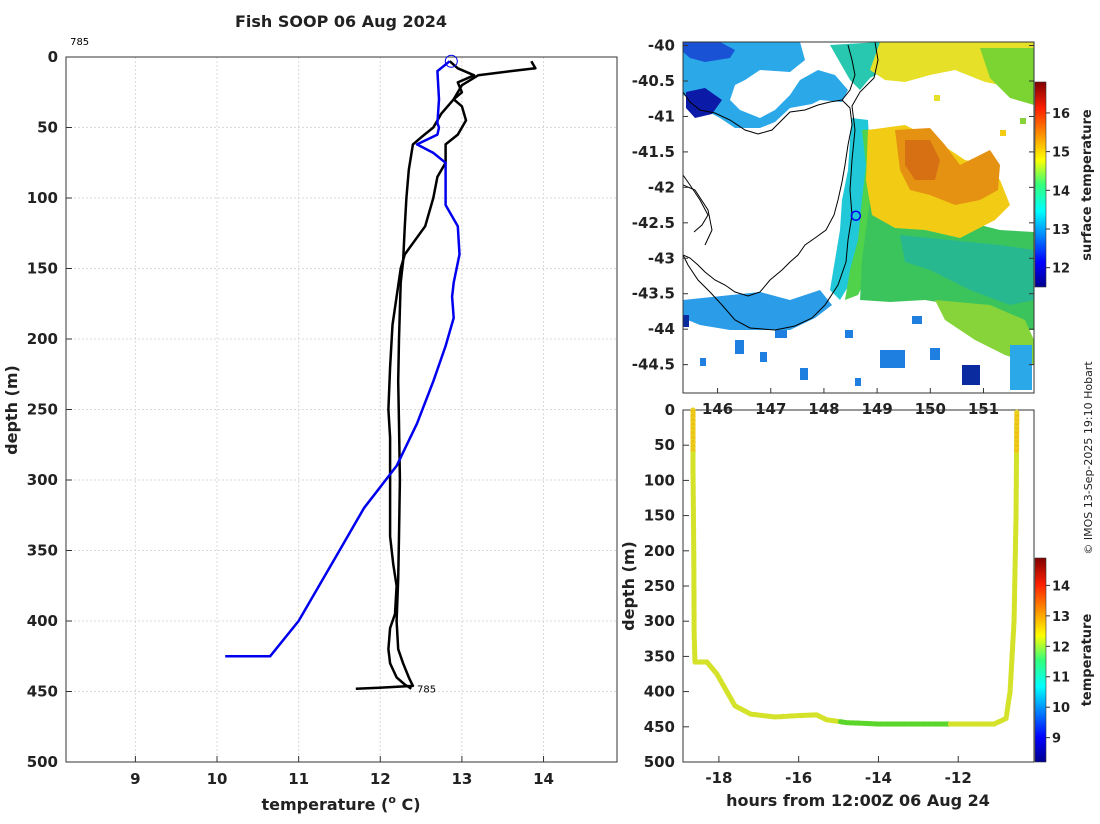 This screenshot has height=824, width=1100. What do you see at coordinates (653, 365) in the screenshot?
I see `lat-tick-label: -44.5` at bounding box center [653, 365].